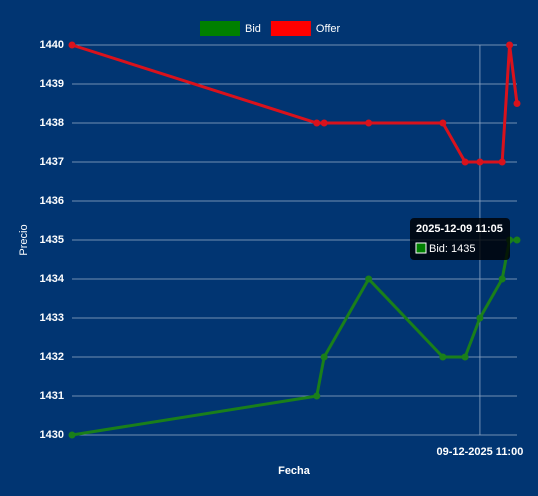 Image resolution: width=538 pixels, height=496 pixels. Describe the element at coordinates (52, 162) in the screenshot. I see `y-tick-label: 1437` at that location.